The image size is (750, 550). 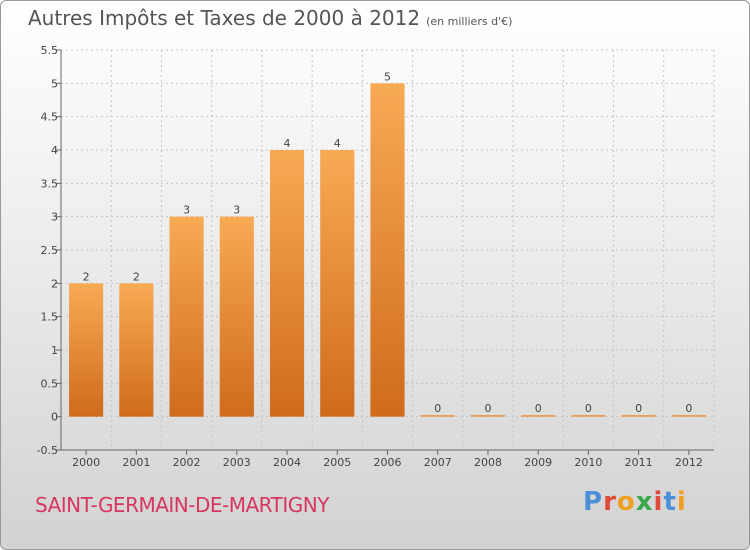 What do you see at coordinates (610, 502) in the screenshot?
I see `logo-letter: r` at bounding box center [610, 502].